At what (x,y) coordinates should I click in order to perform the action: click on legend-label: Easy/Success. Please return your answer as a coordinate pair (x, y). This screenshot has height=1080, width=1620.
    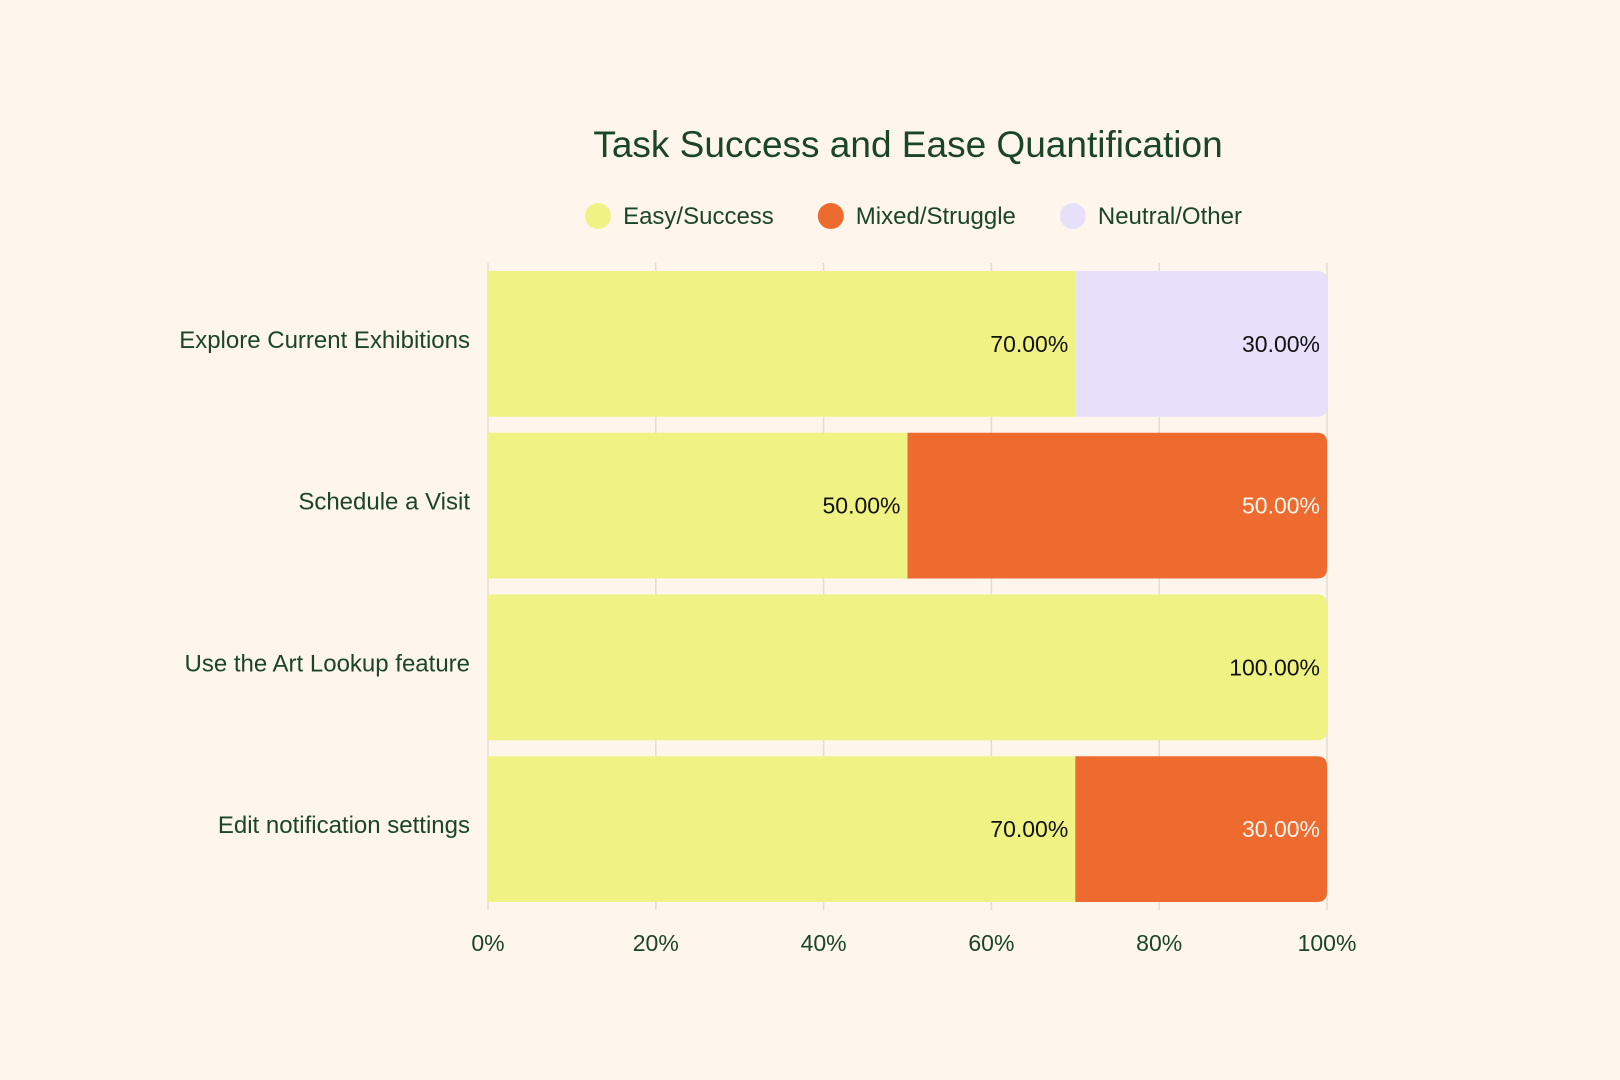
    Looking at the image, I should click on (698, 216).